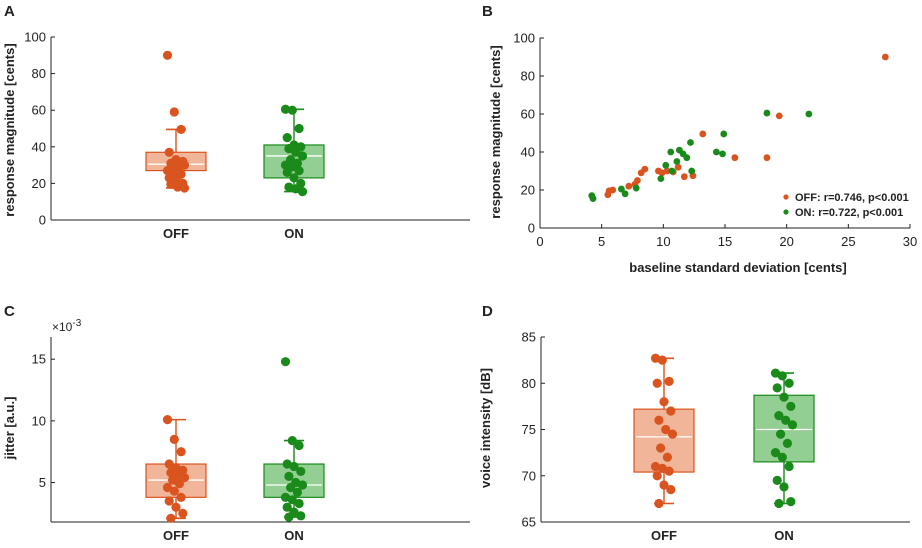  Describe the element at coordinates (9, 429) in the screenshot. I see `panel-c-ylabel: jitter [a.u.]` at that location.